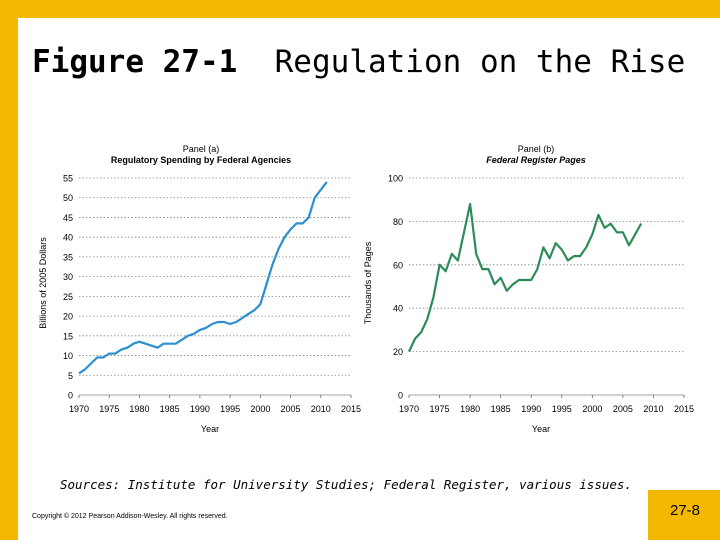  Describe the element at coordinates (541, 429) in the screenshot. I see `panel-b-xlabel: Year` at that location.